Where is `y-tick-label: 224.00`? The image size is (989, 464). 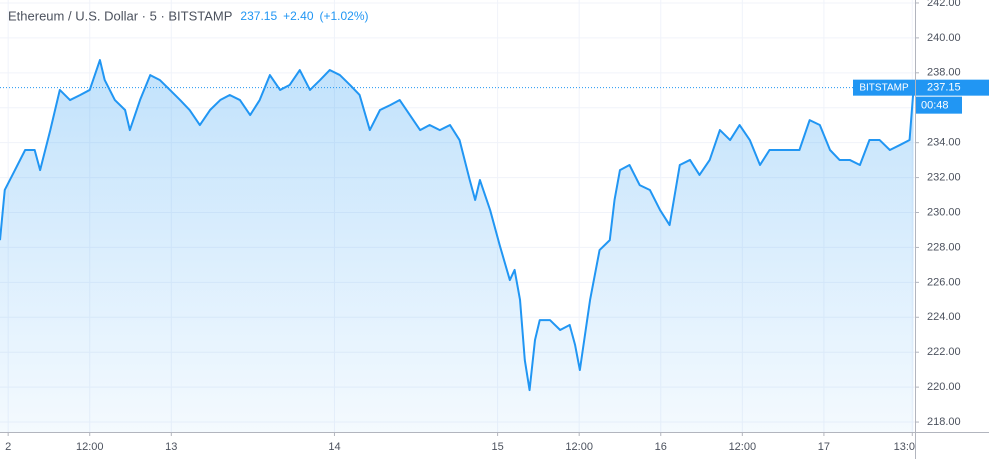
y-tick-label: 224.00 is located at coordinates (944, 317).